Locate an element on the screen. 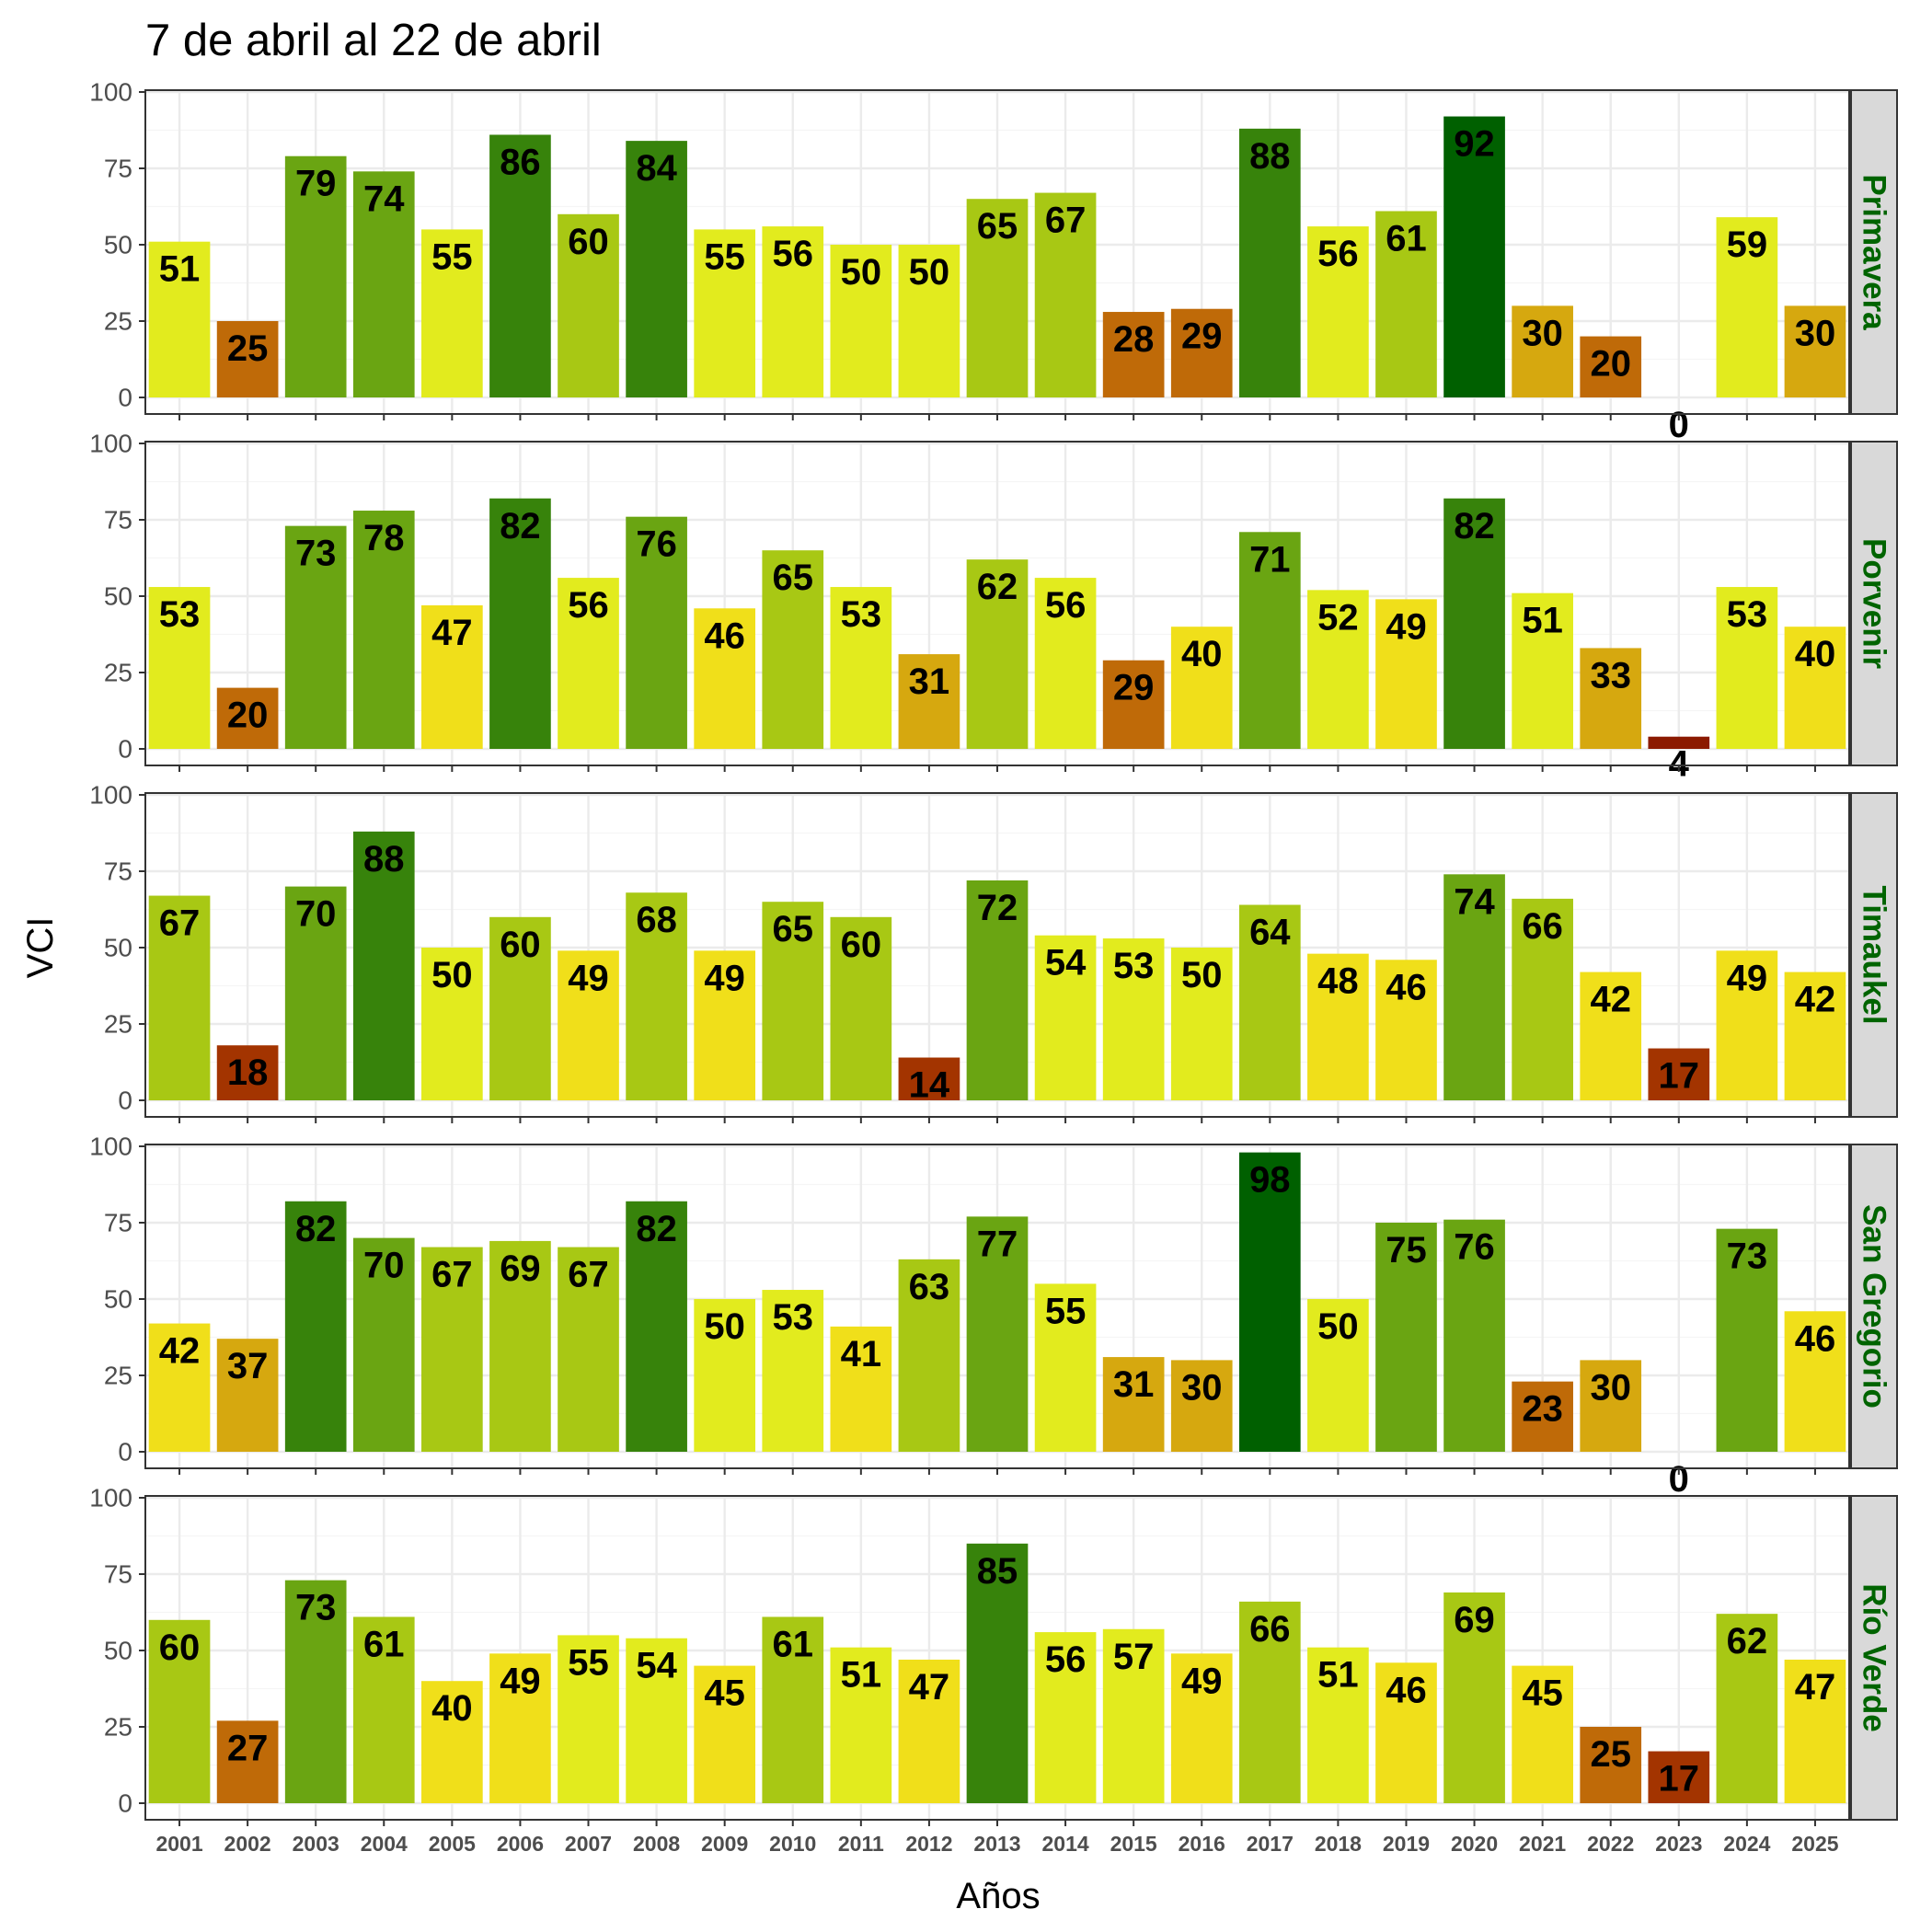 Image resolution: width=1932 pixels, height=1932 pixels. value-label: 17 is located at coordinates (1679, 1779).